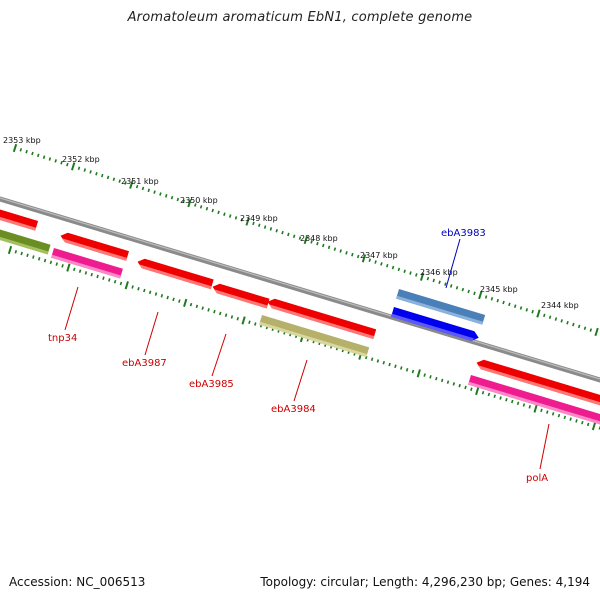 This screenshot has width=600, height=600. I want to click on gene-label-ebA3985: ebA3985, so click(211, 384).